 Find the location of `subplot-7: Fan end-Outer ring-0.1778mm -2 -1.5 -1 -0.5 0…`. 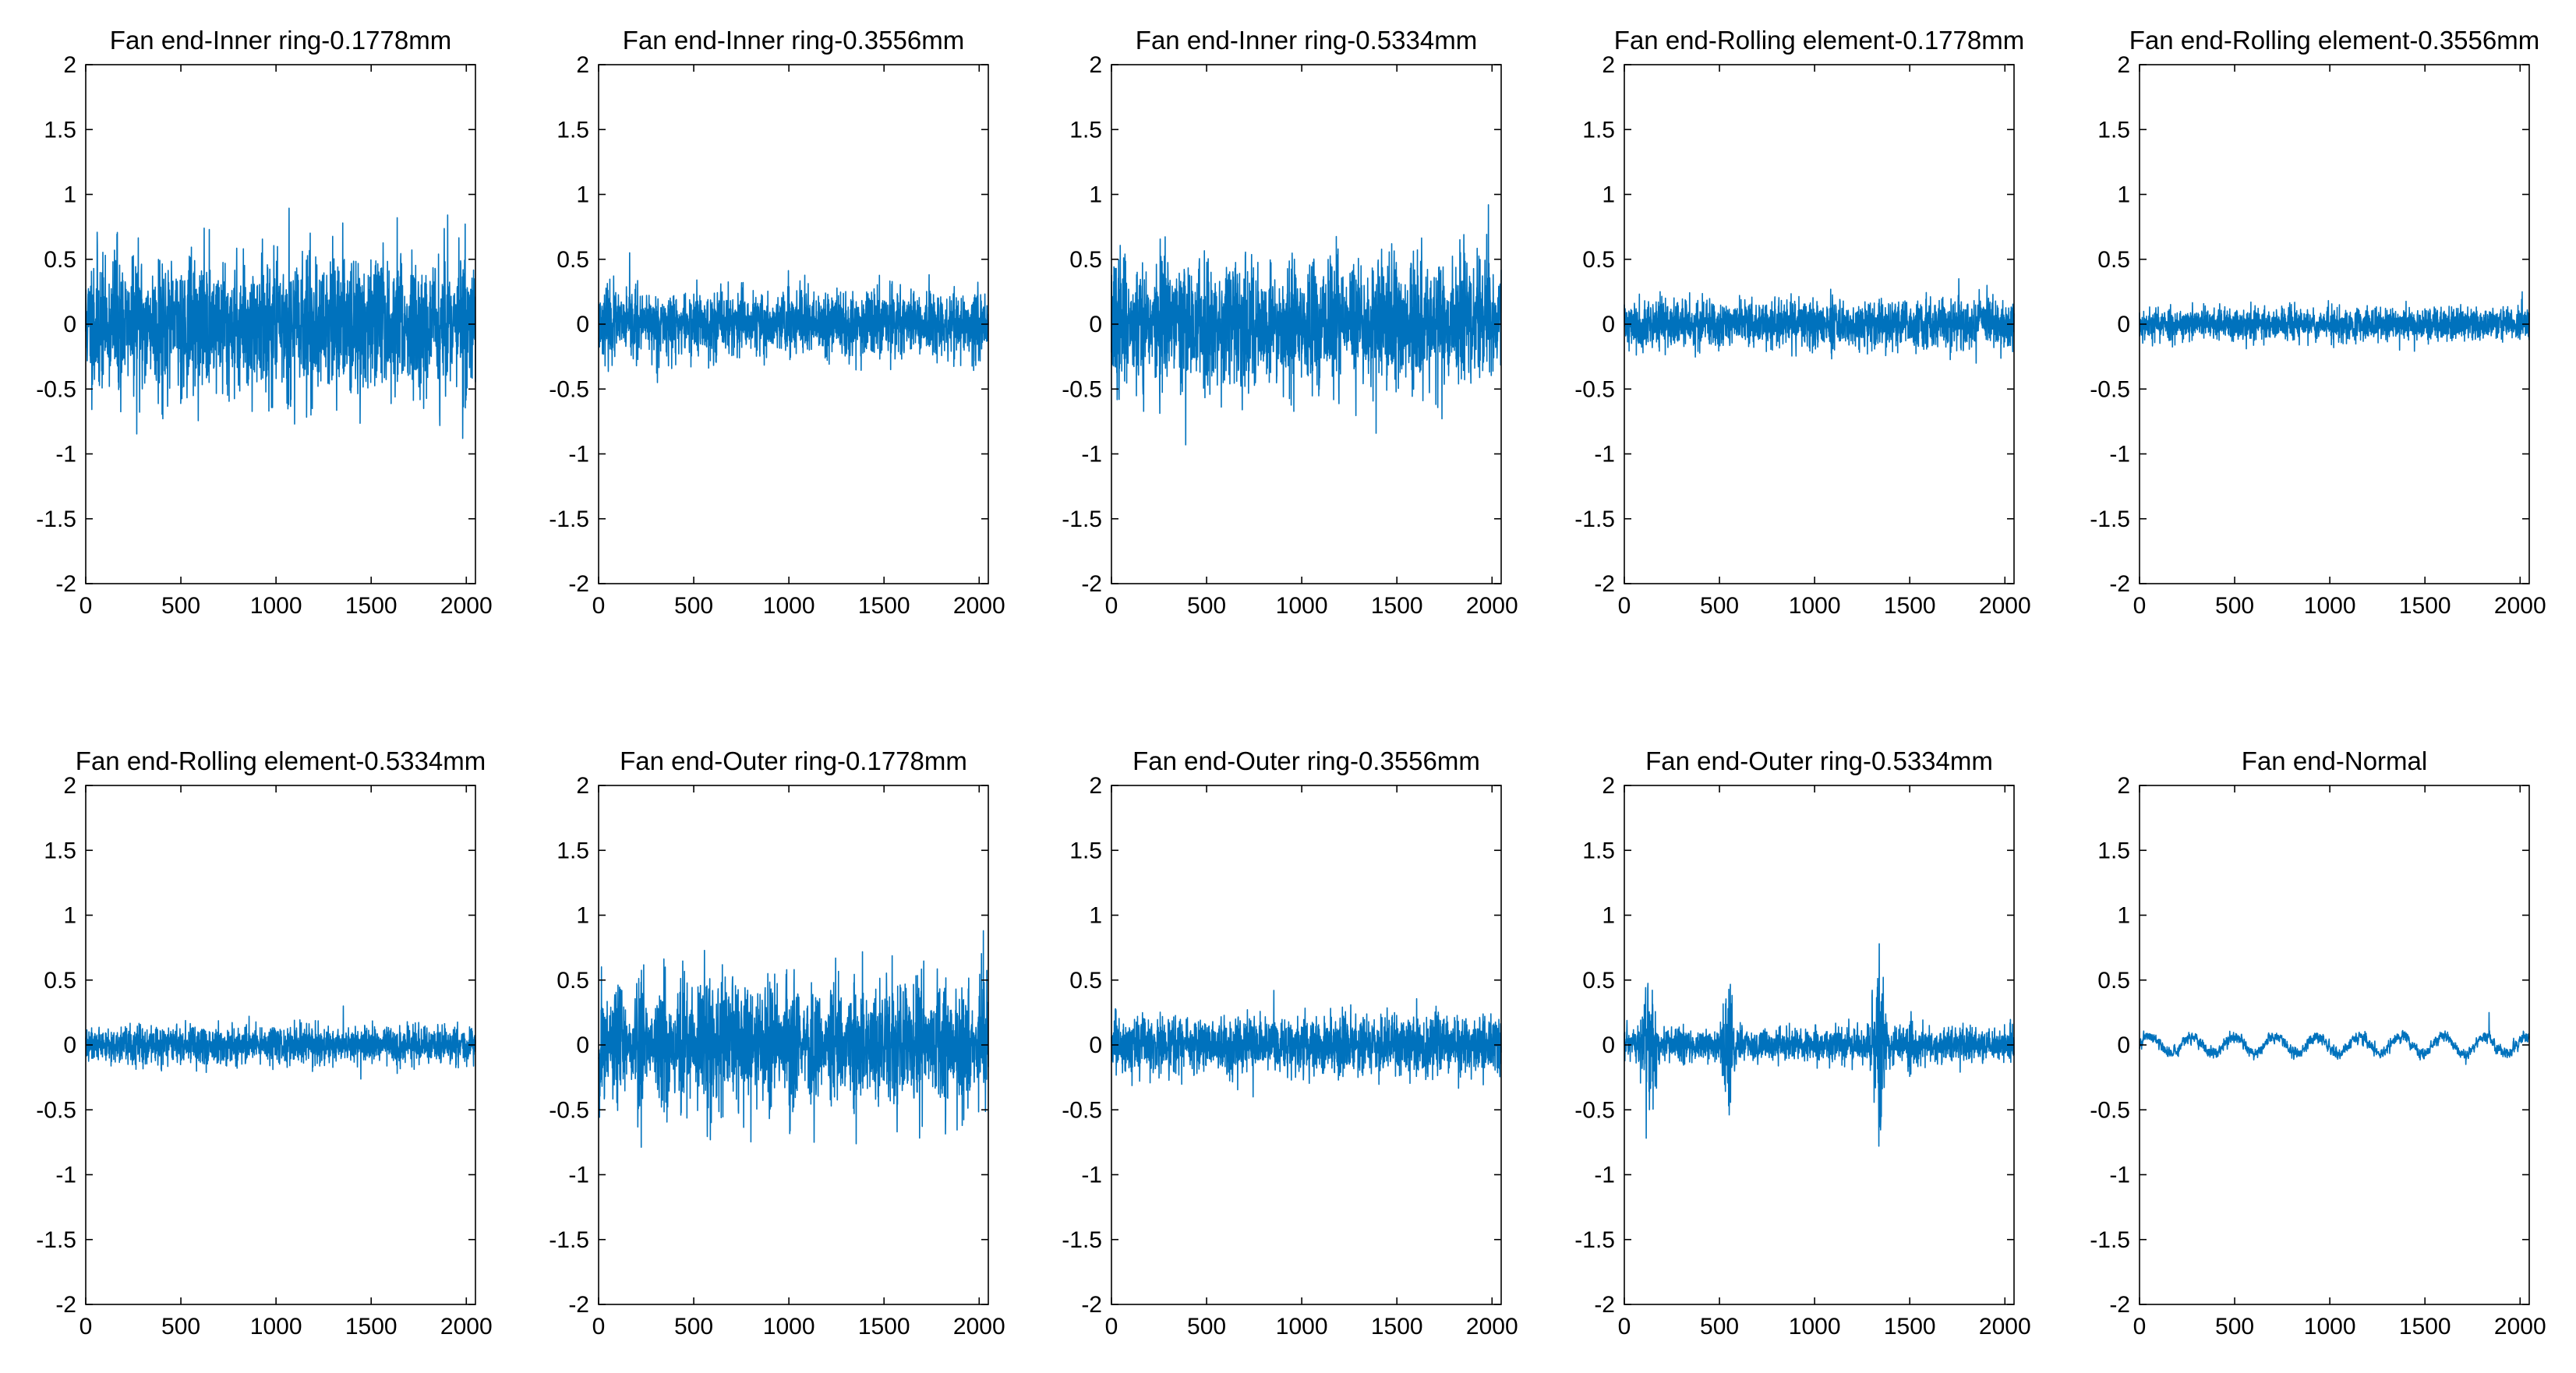

subplot-7: Fan end-Outer ring-0.1778mm -2 -1.5 -1 -0.5 0… is located at coordinates (777, 1043).